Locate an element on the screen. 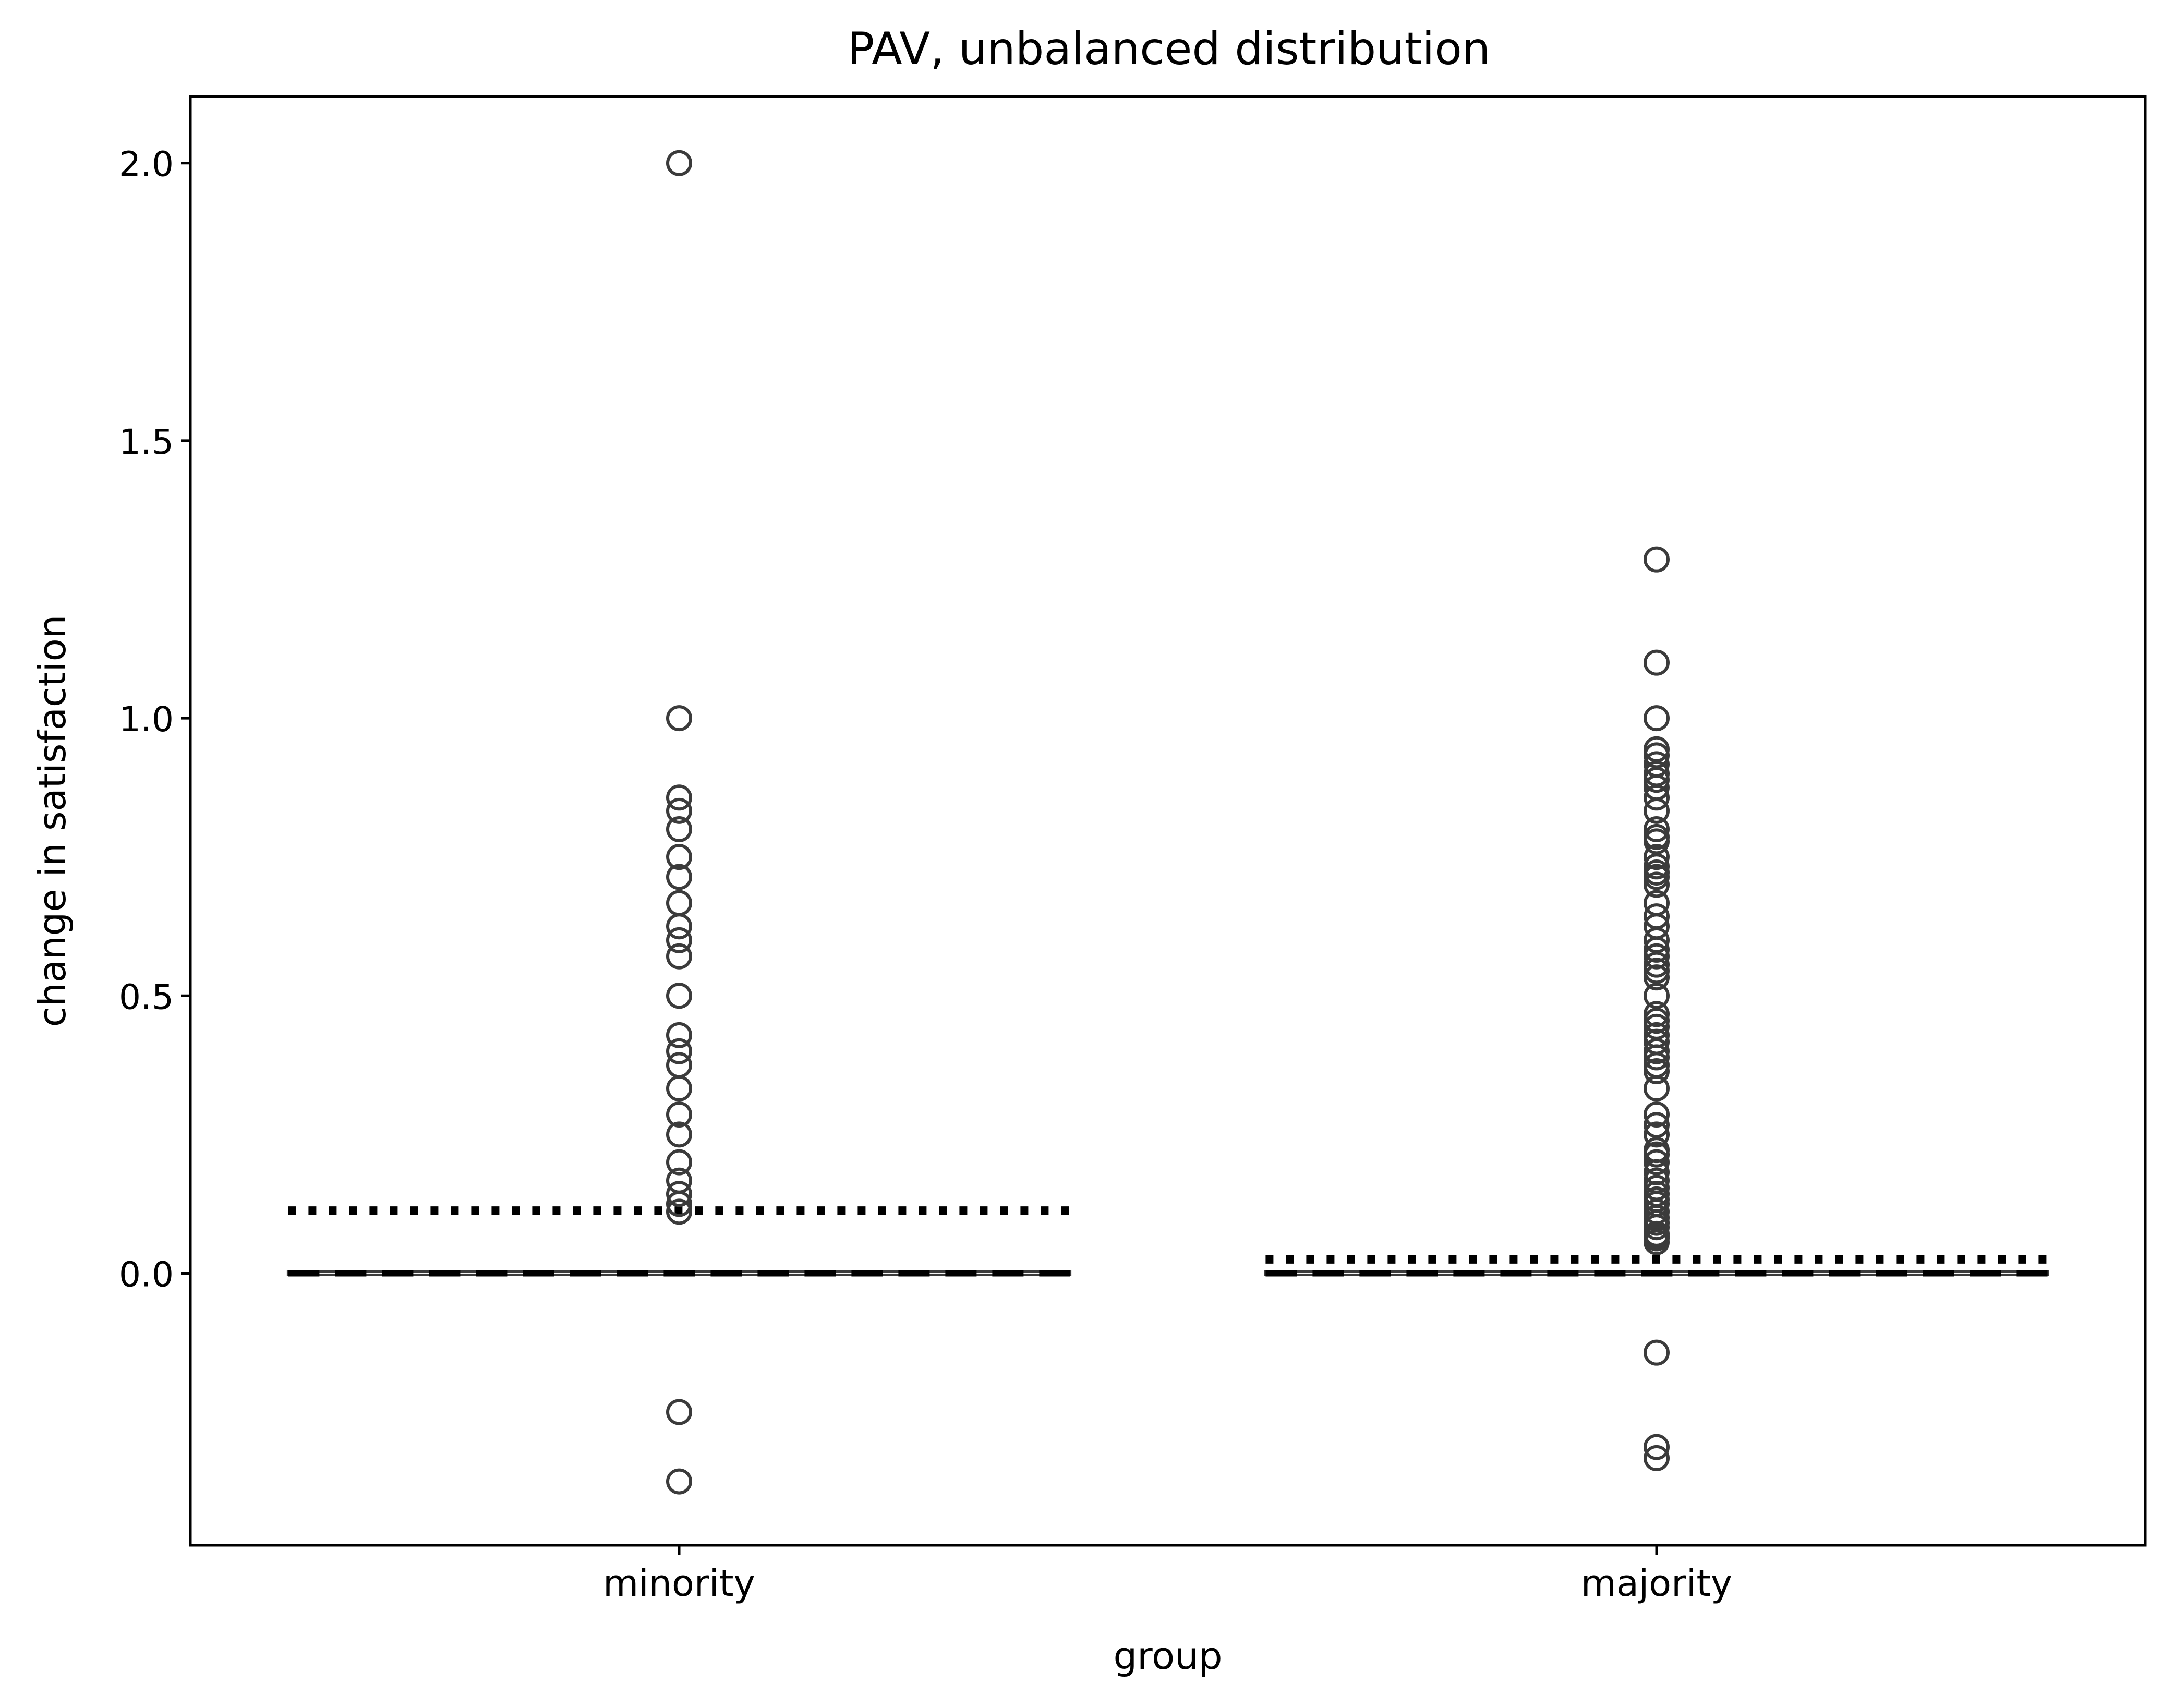  y-tick-label: 0.5 is located at coordinates (146, 997).